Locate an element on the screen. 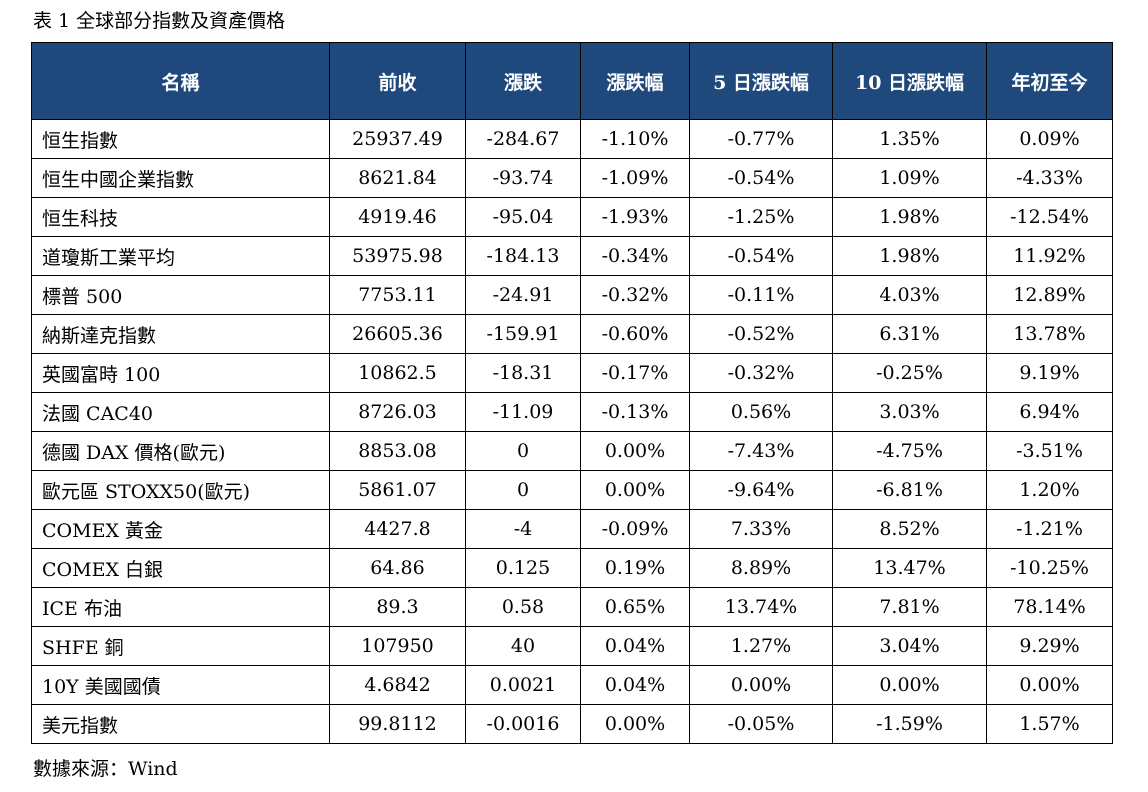  header-prev-close: 前收 is located at coordinates (397, 81).